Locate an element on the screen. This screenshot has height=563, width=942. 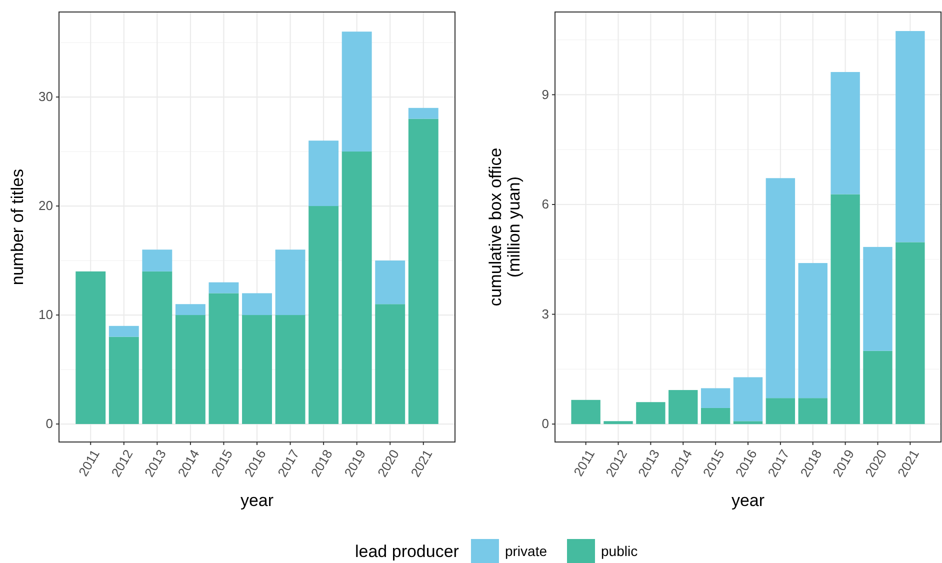
y-tick-label: 20 is located at coordinates (45, 206).